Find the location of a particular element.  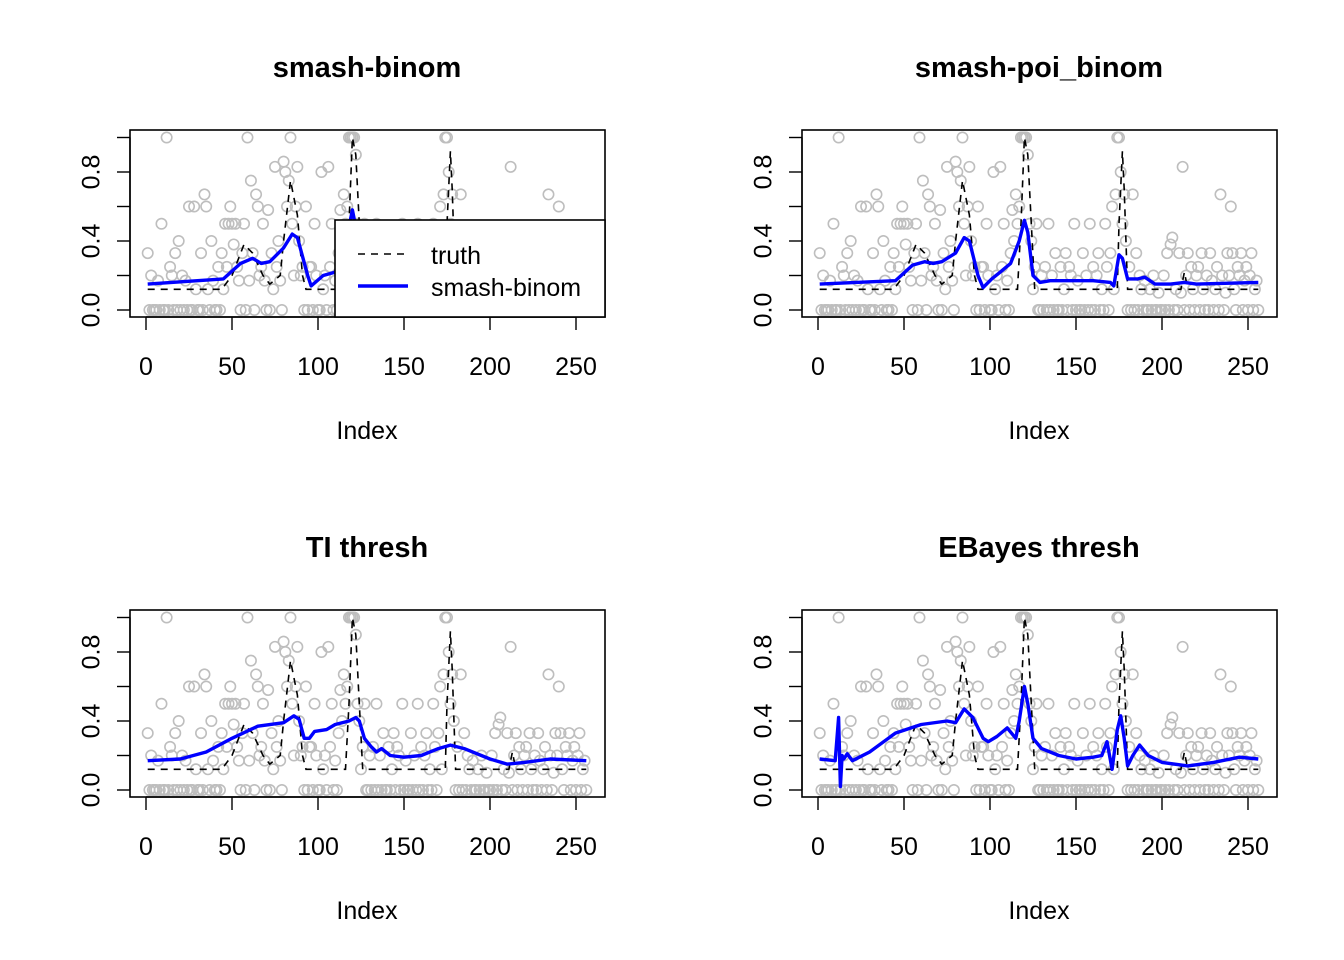

panel-title: EBayes thresh is located at coordinates (1039, 548).